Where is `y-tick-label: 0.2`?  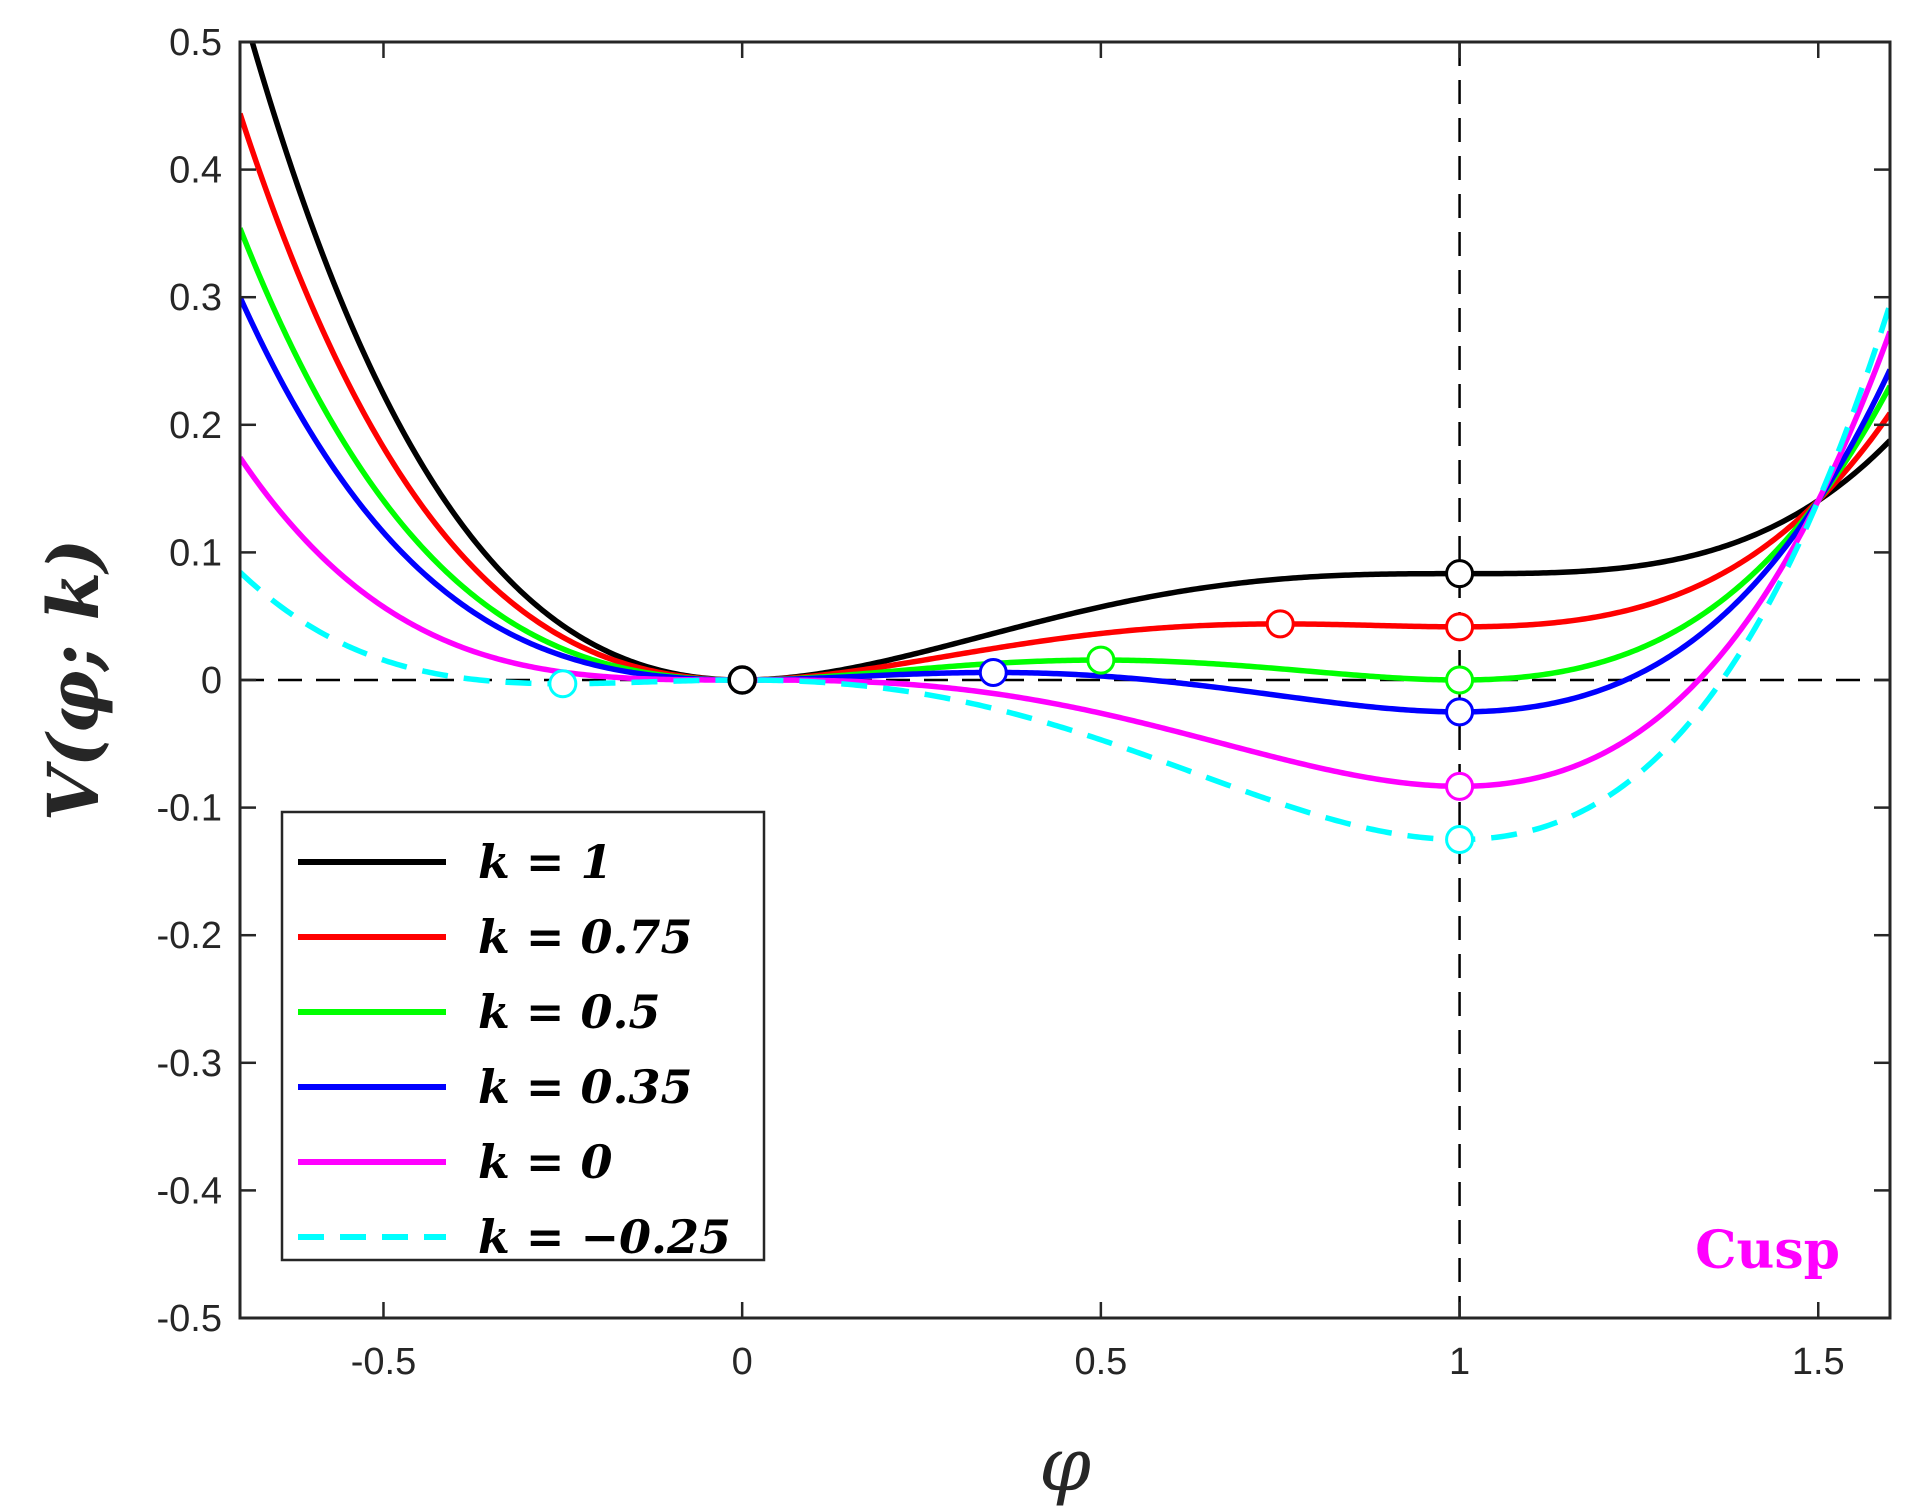 y-tick-label: 0.2 is located at coordinates (195, 426).